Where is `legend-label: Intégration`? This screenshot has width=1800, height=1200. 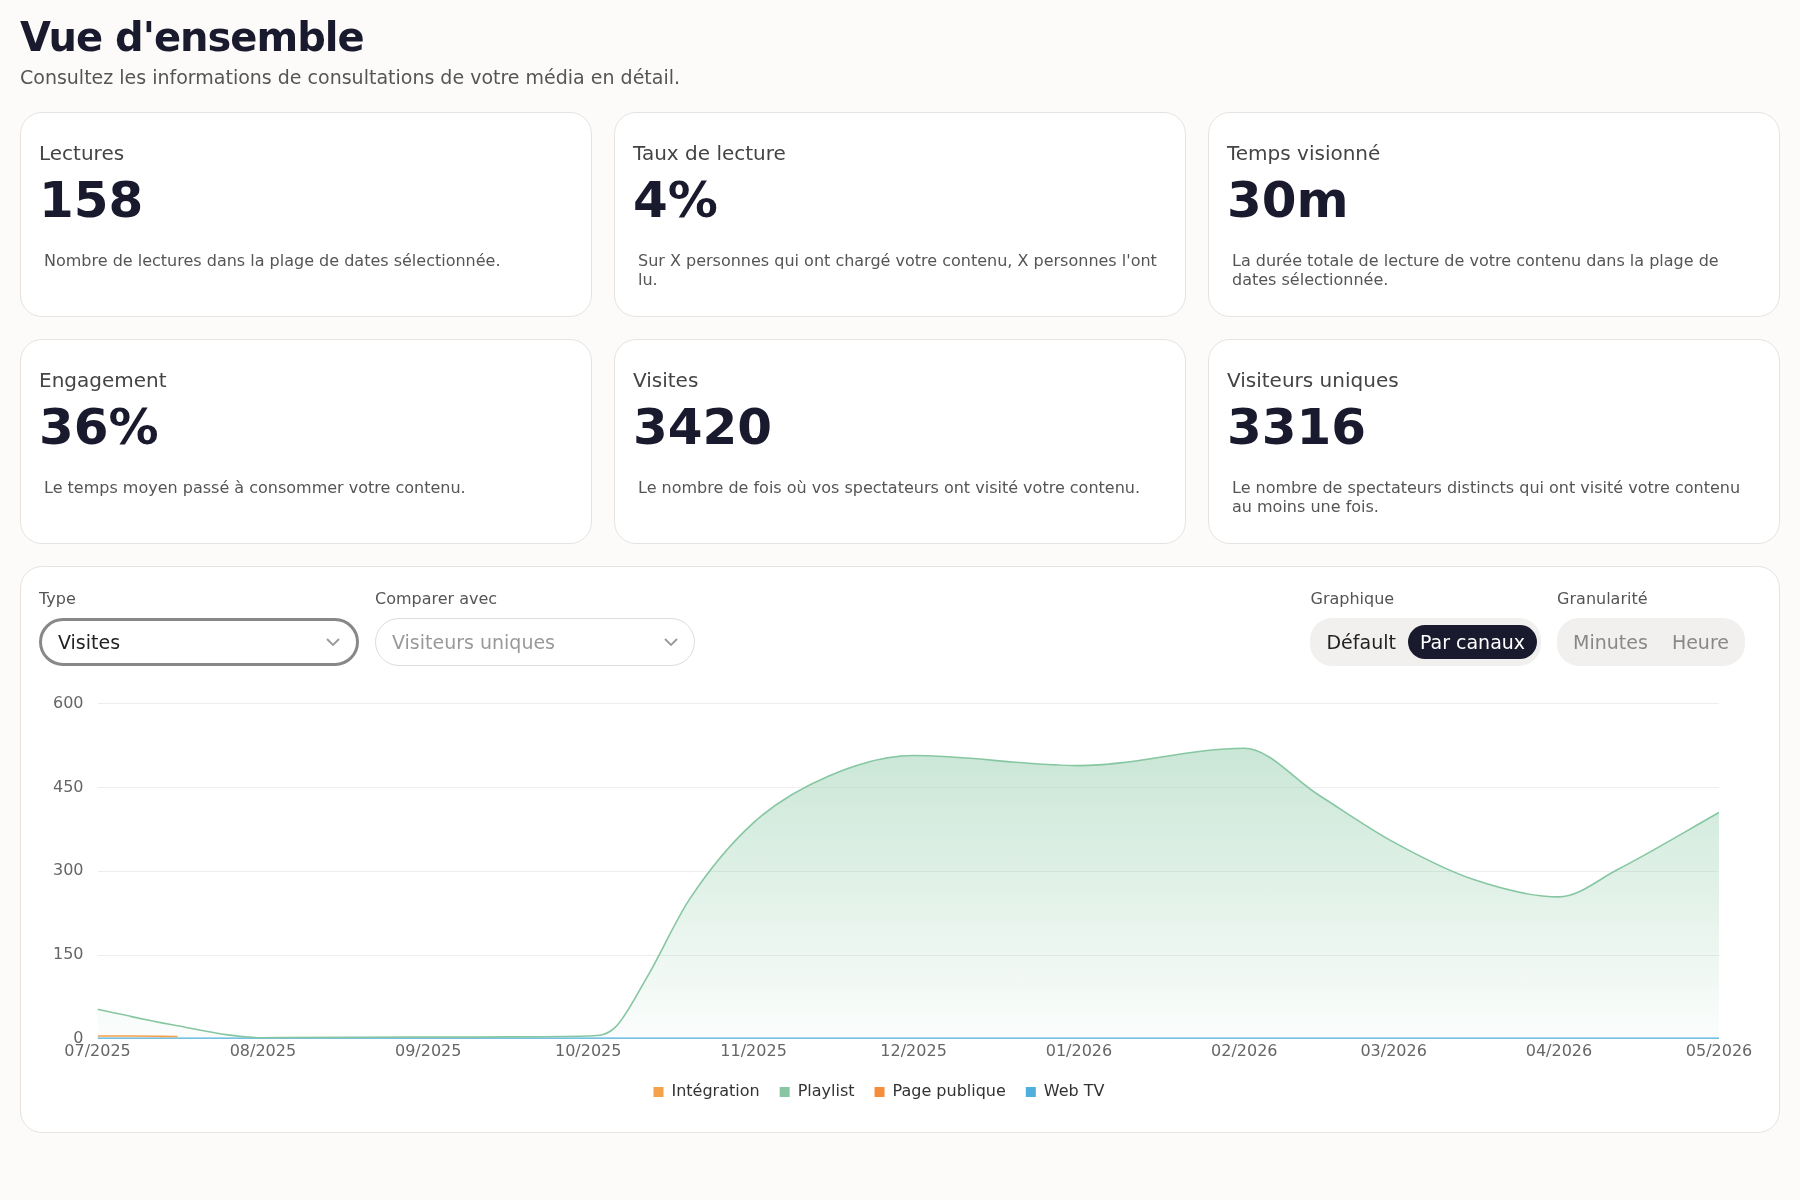
legend-label: Intégration is located at coordinates (715, 1091).